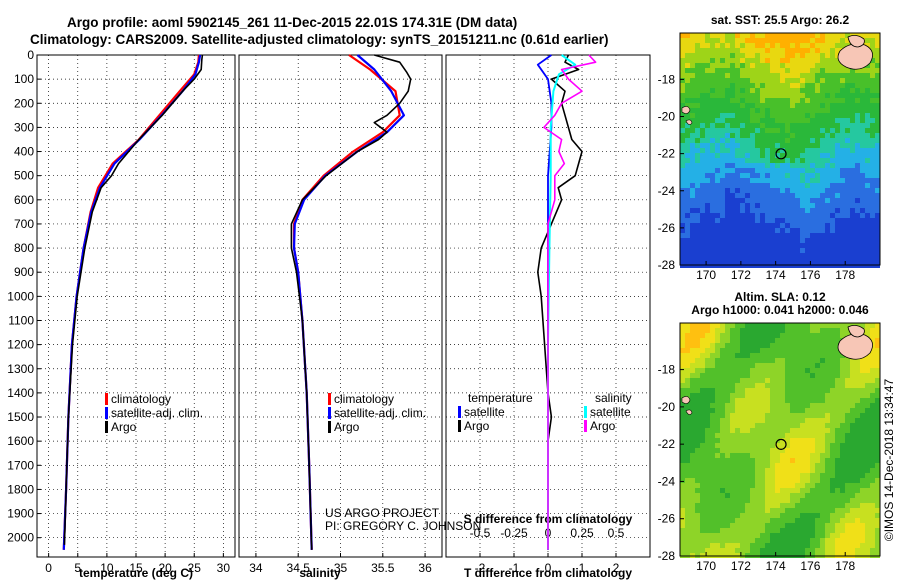 The width and height of the screenshot is (900, 580). I want to click on sla-land-vanua-levu, so click(856, 331).